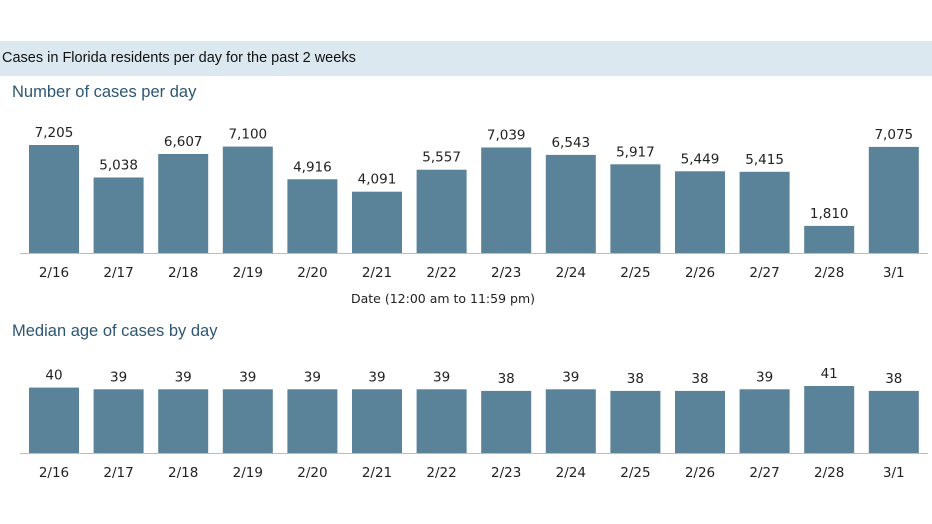 The image size is (932, 524). What do you see at coordinates (764, 160) in the screenshot?
I see `cases-value-label: 5,415` at bounding box center [764, 160].